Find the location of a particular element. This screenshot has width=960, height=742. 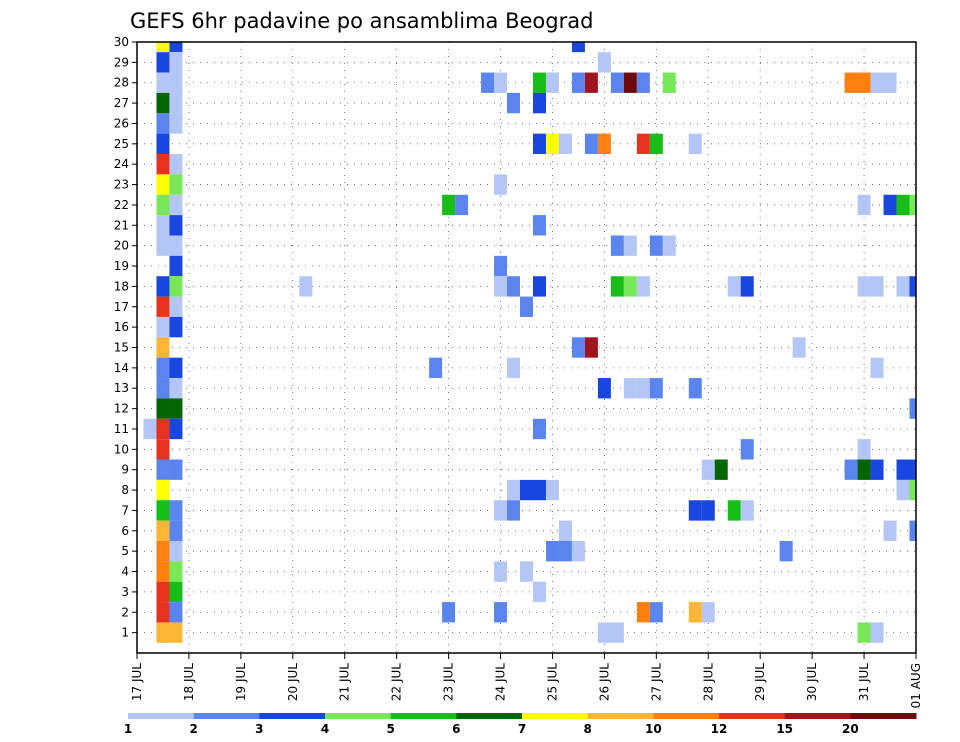

x-tick-label: 20 JUL is located at coordinates (293, 682).